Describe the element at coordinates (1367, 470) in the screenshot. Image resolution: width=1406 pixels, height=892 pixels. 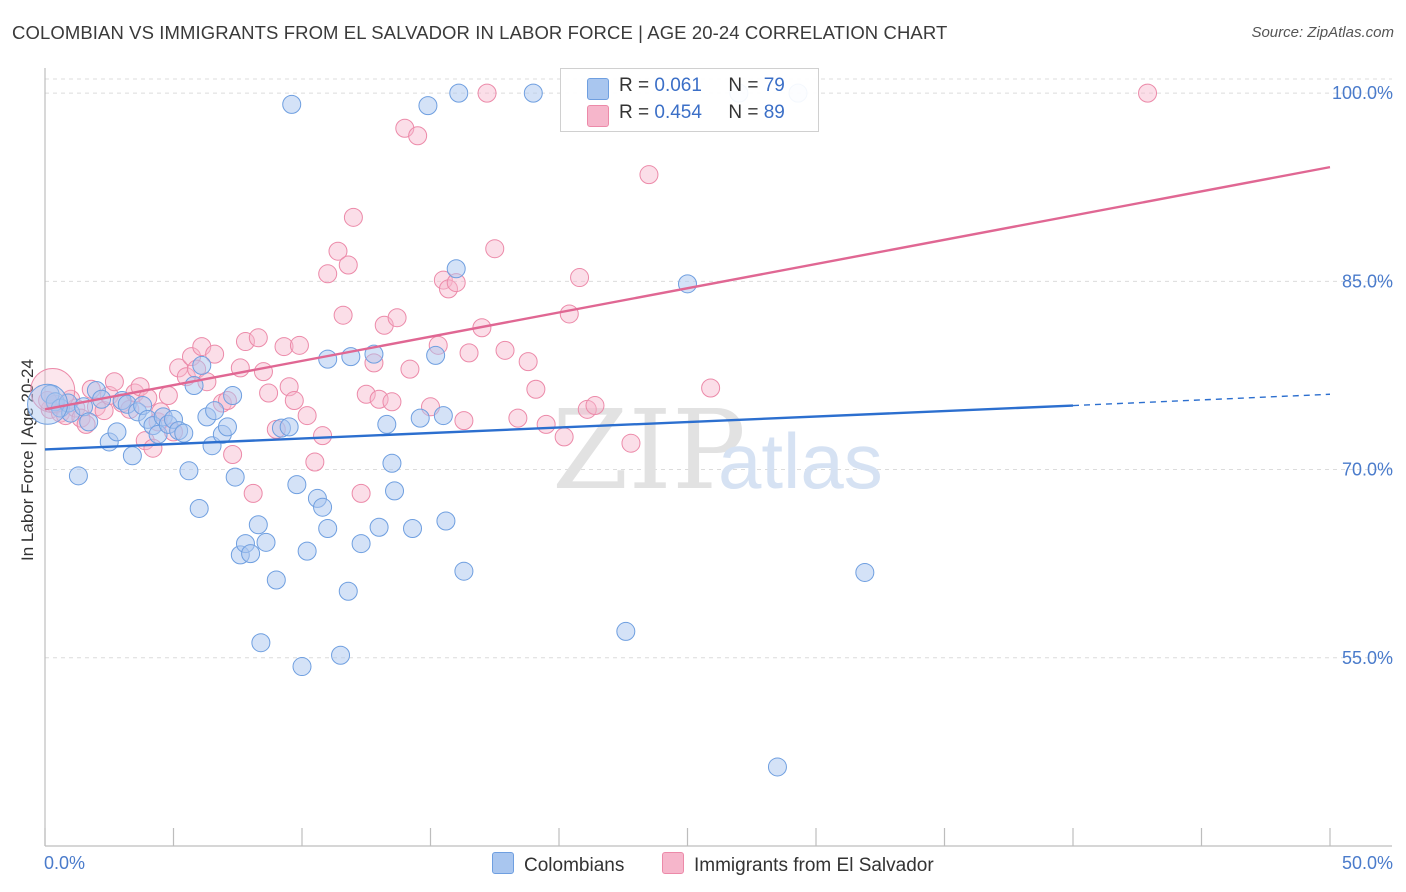
I see `y-tick-label: 70.0%` at that location.